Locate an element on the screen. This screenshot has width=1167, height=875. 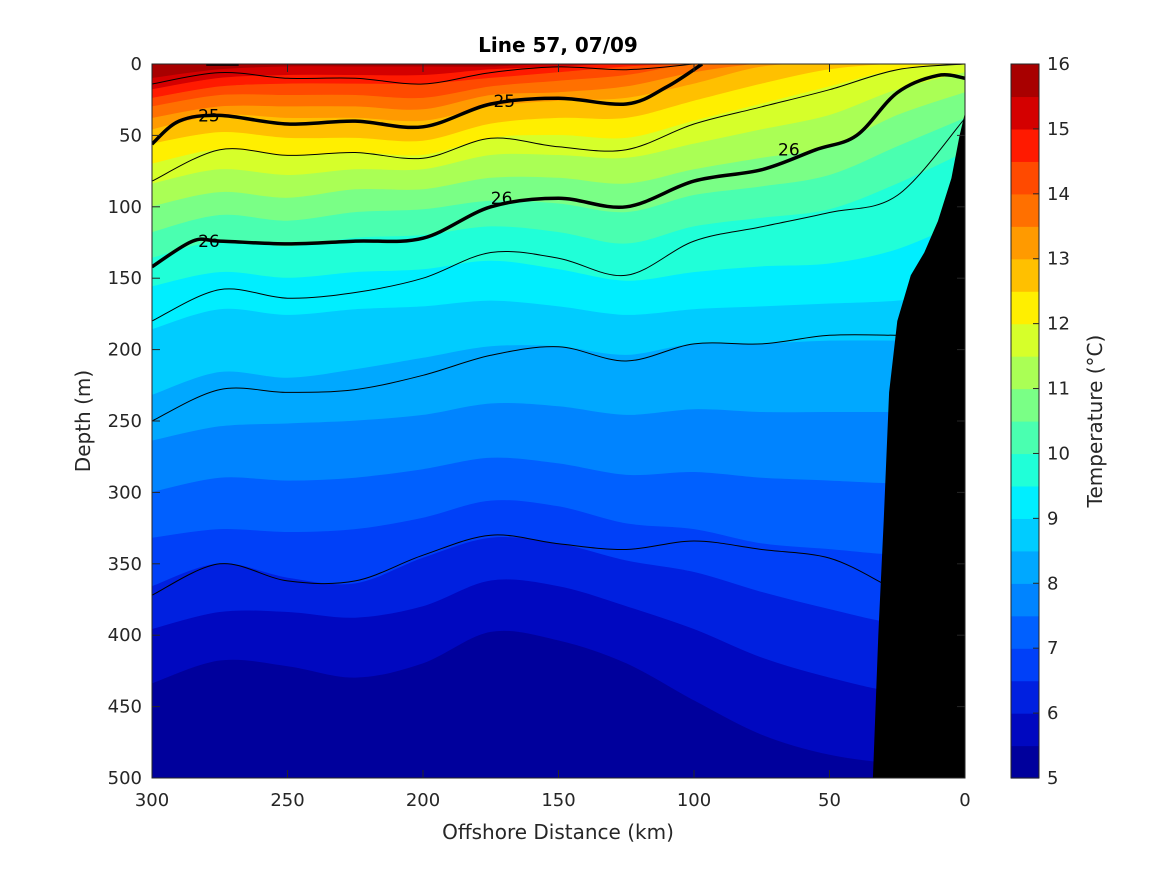
x-tick-label-300: 300 is located at coordinates (152, 800).